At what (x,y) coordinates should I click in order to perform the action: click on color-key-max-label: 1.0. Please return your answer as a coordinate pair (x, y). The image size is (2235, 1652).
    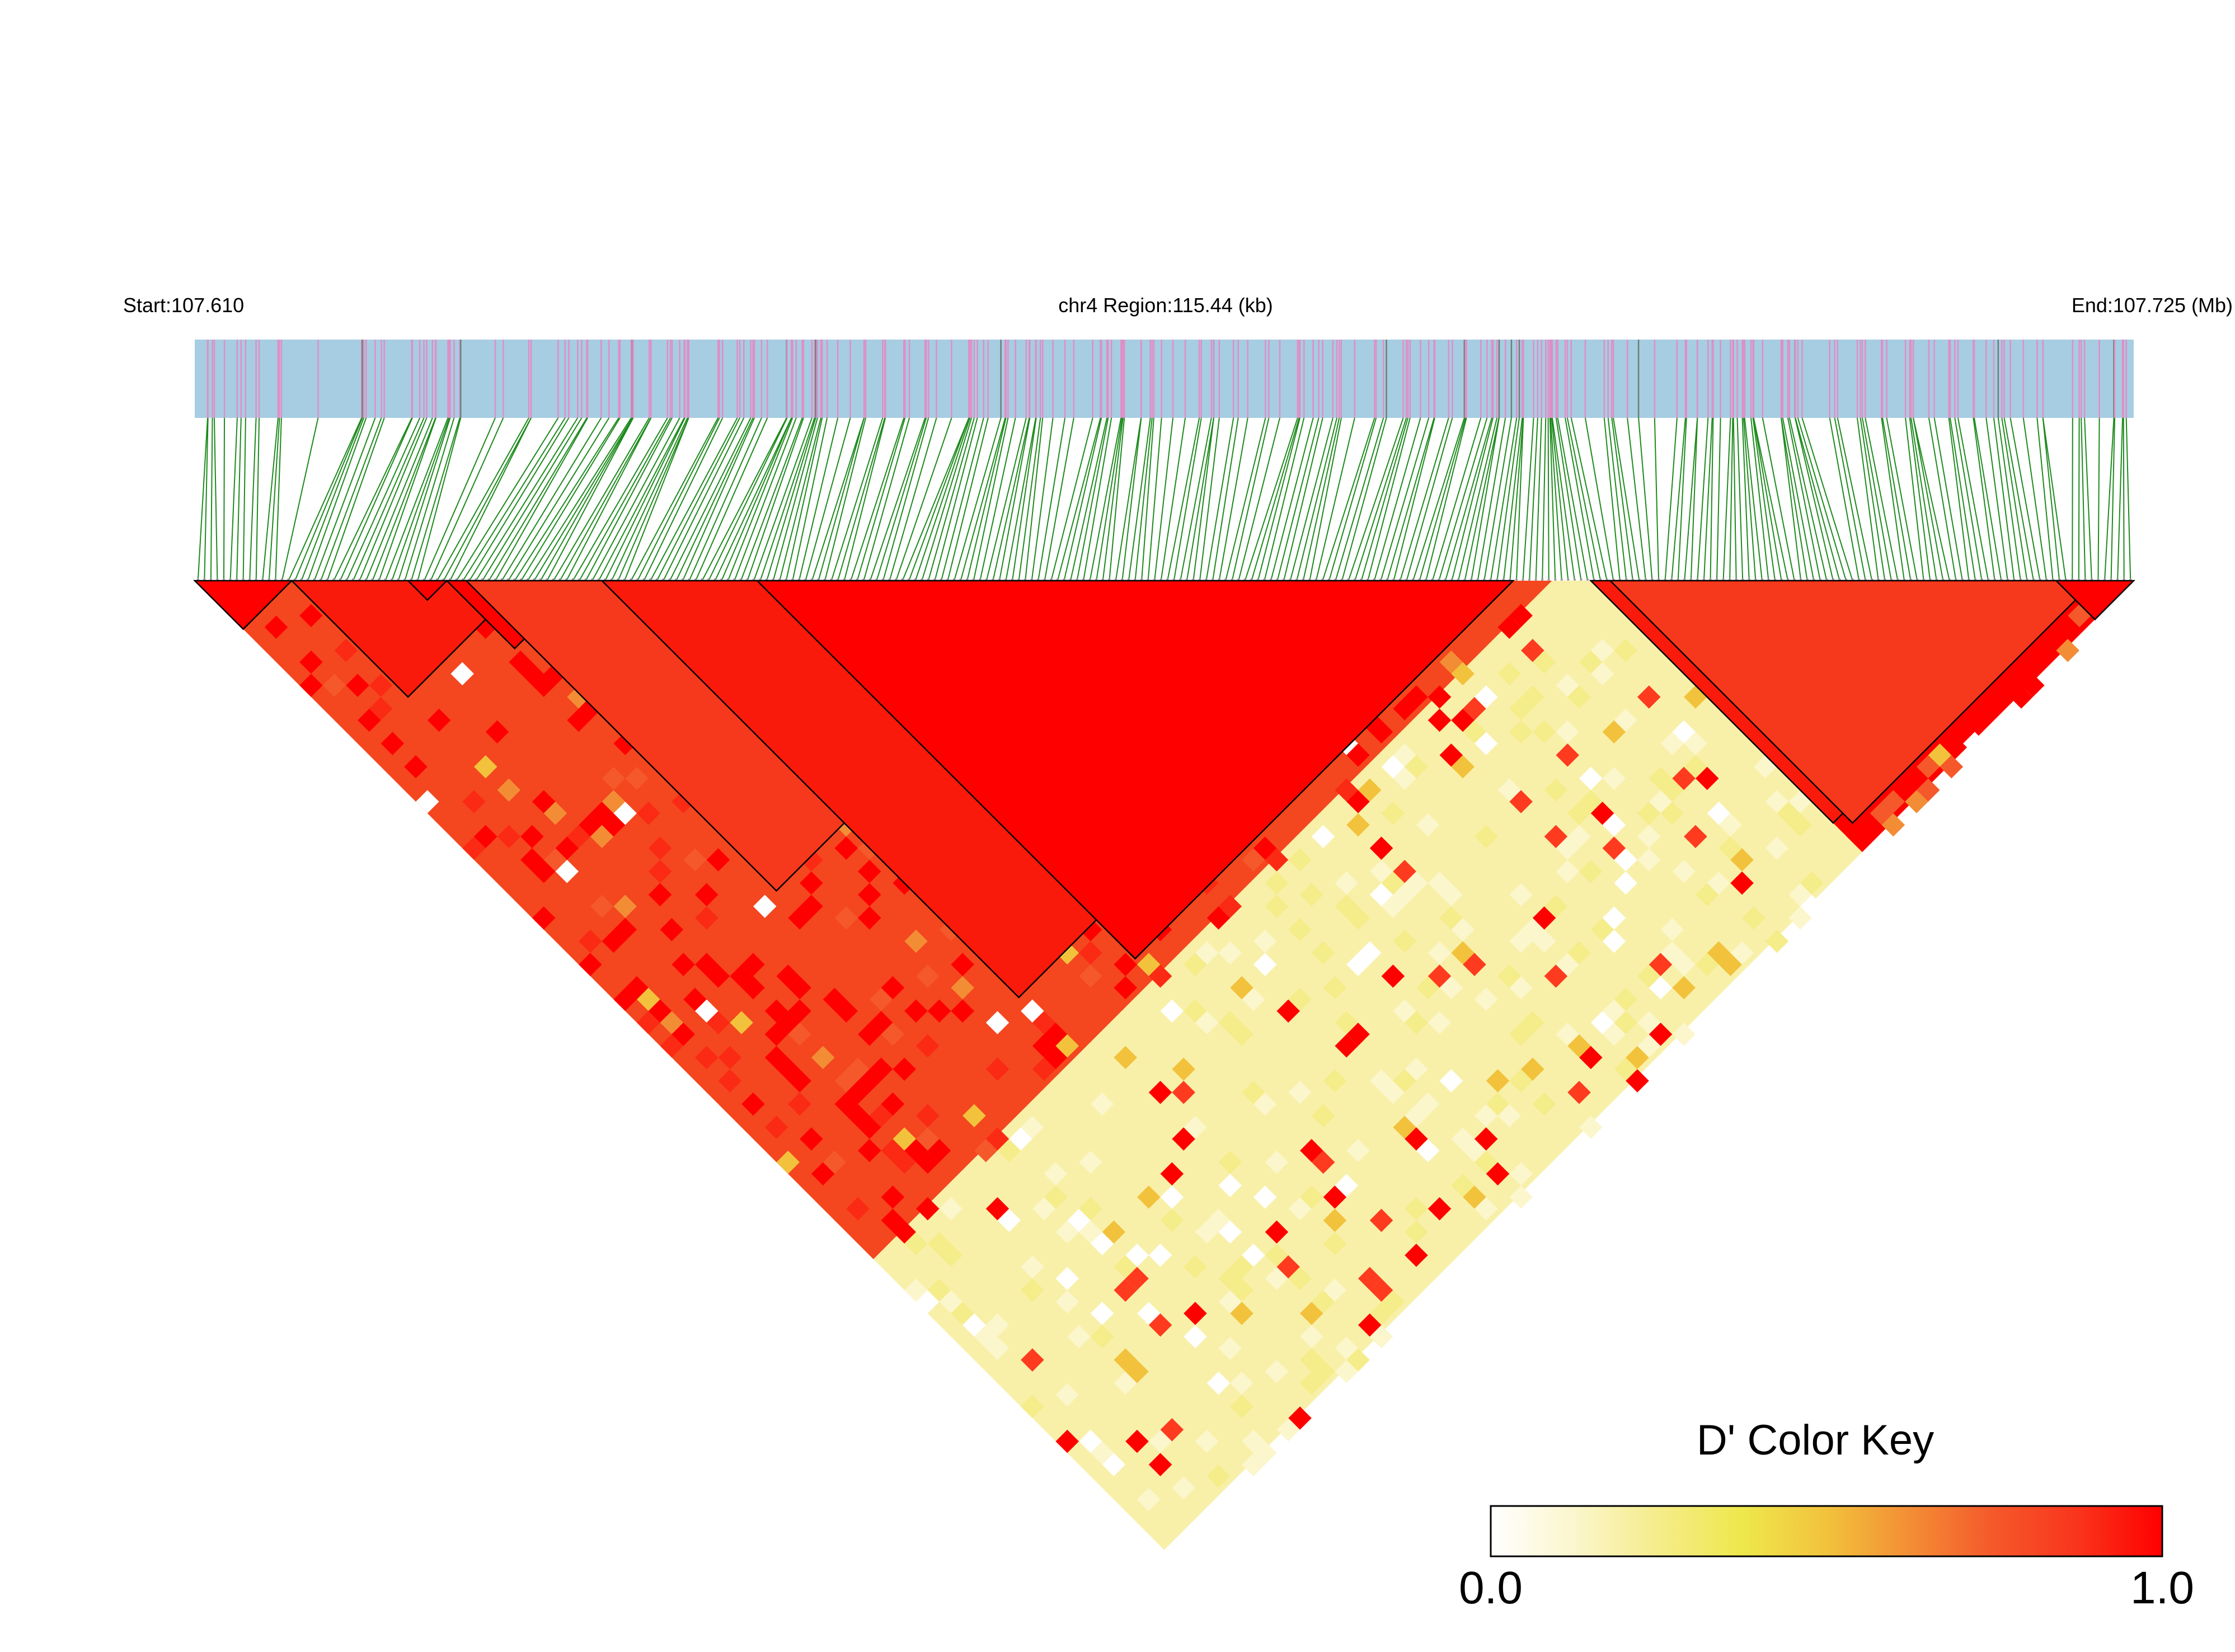
    Looking at the image, I should click on (2162, 1588).